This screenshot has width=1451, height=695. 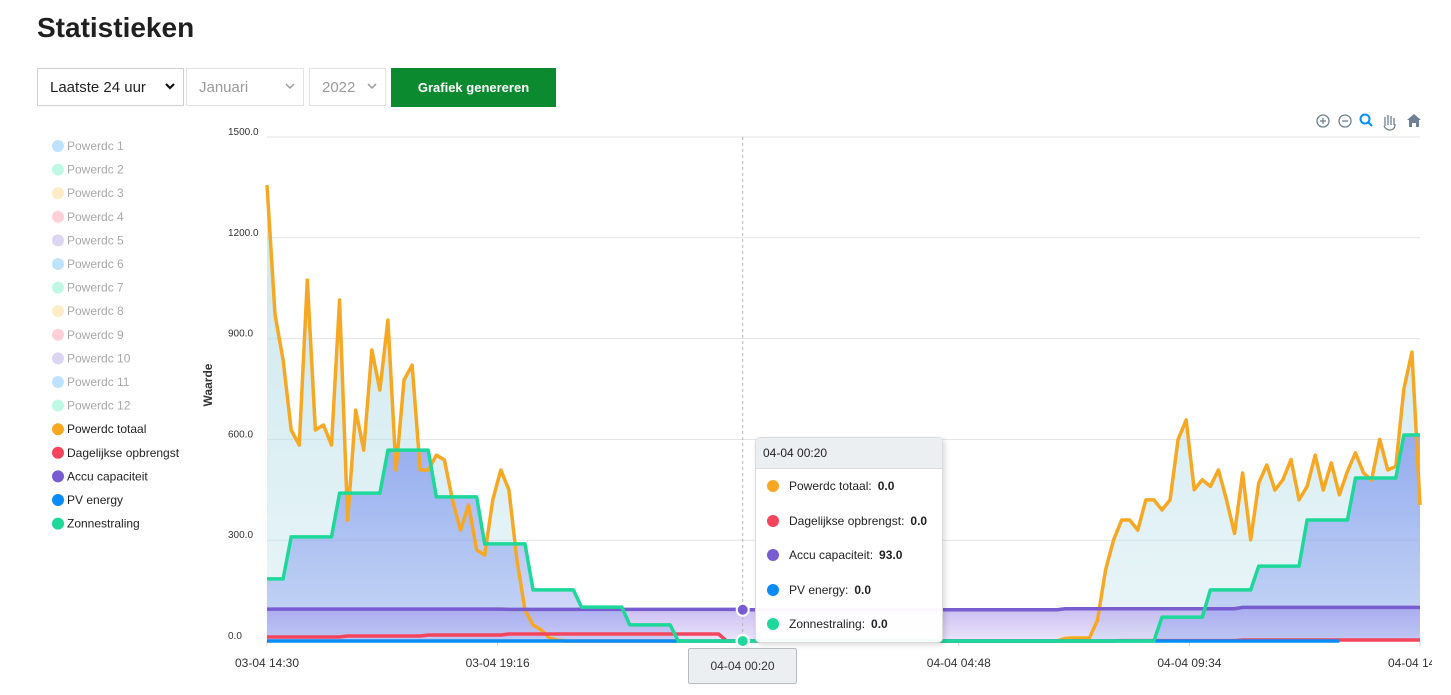 What do you see at coordinates (107, 476) in the screenshot?
I see `legend-label: Accu capaciteit` at bounding box center [107, 476].